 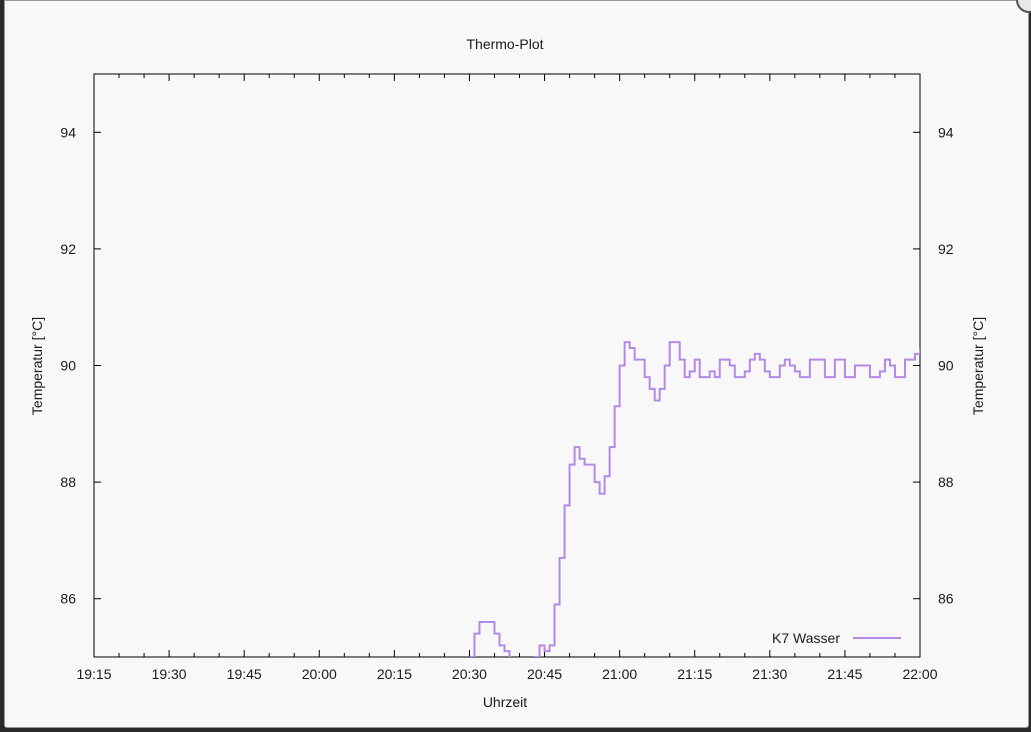 I want to click on y-tick-label-right: 88, so click(x=946, y=482).